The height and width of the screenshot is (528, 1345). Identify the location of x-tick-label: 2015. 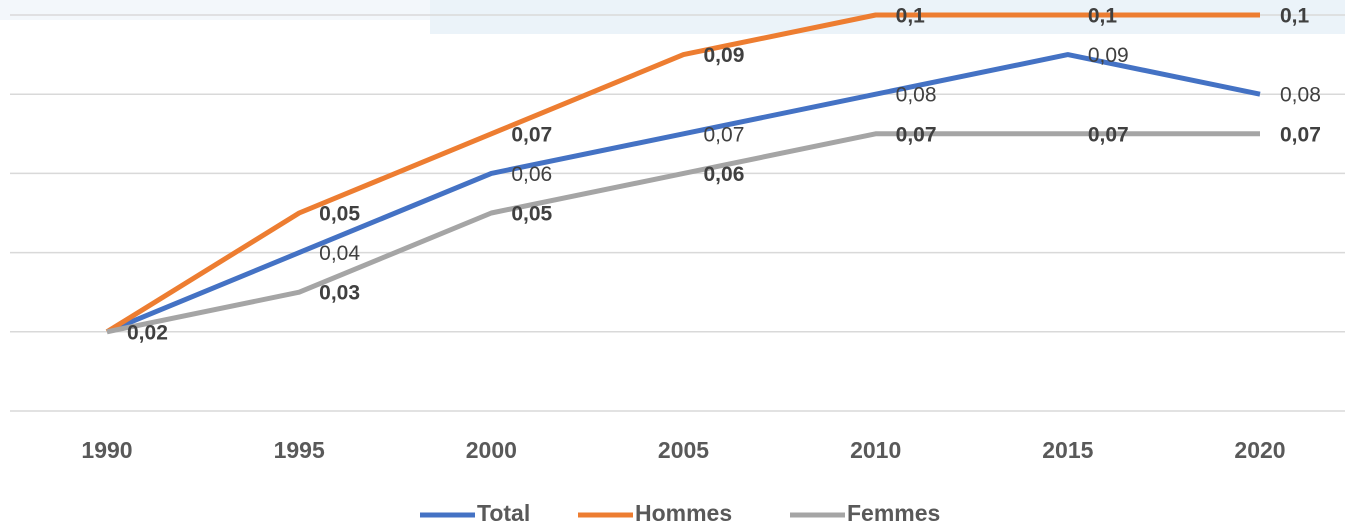
(1067, 450).